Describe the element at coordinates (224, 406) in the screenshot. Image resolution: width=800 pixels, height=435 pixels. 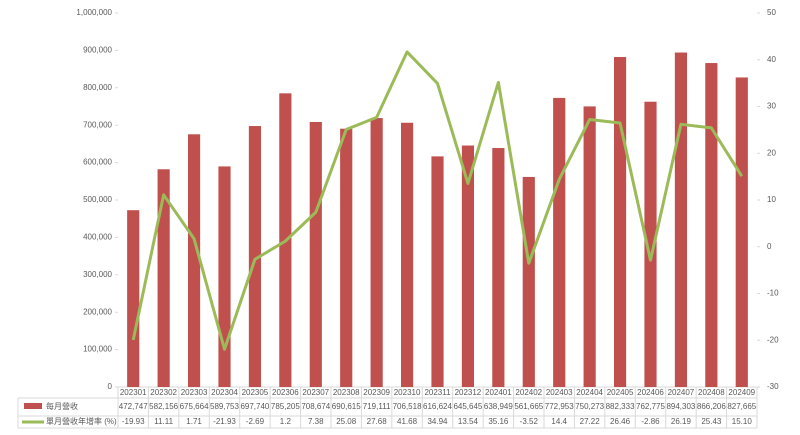
I see `table-value: 589,753` at that location.